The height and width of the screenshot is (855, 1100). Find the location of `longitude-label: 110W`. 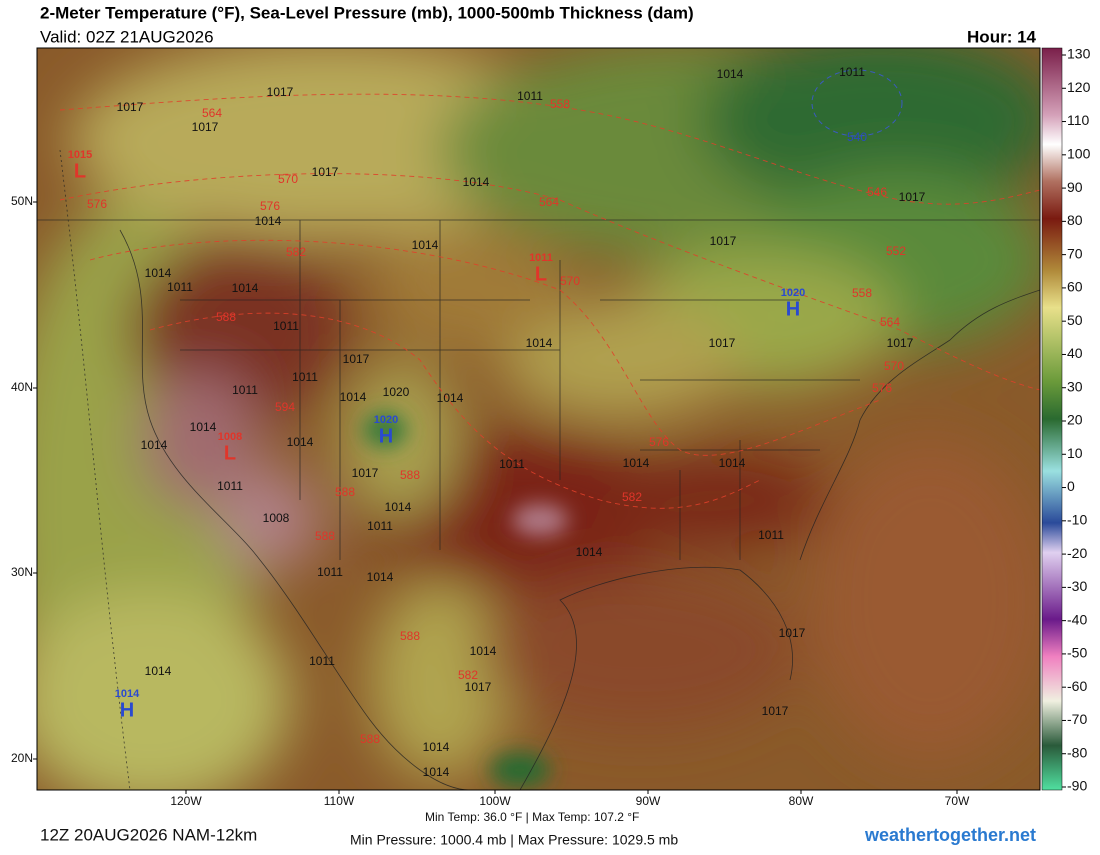

longitude-label: 110W is located at coordinates (339, 801).